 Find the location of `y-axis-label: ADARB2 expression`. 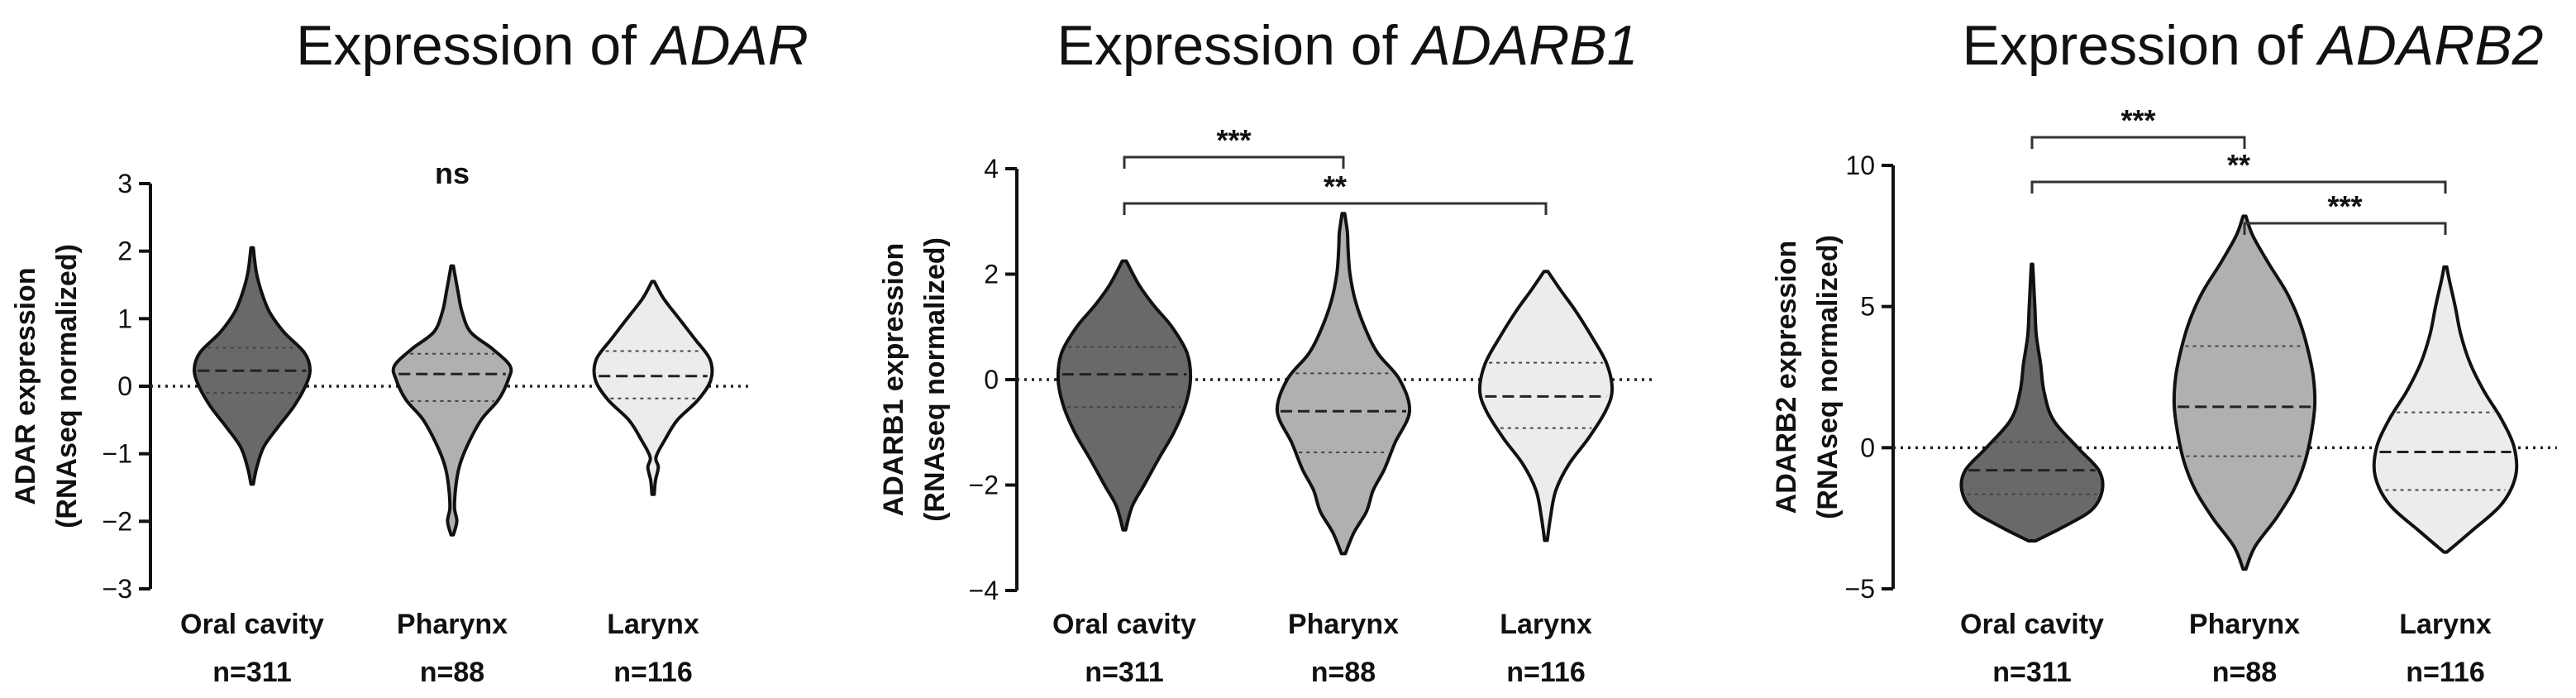

y-axis-label: ADARB2 expression is located at coordinates (1787, 377).